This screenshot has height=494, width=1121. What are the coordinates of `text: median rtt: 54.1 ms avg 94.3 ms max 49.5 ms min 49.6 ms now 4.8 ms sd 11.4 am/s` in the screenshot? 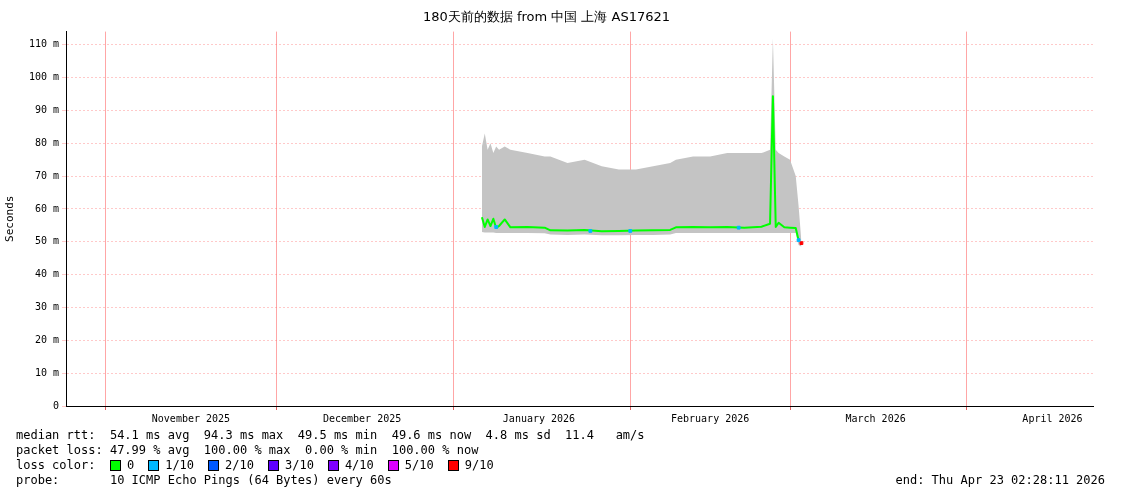 It's located at (331, 435).